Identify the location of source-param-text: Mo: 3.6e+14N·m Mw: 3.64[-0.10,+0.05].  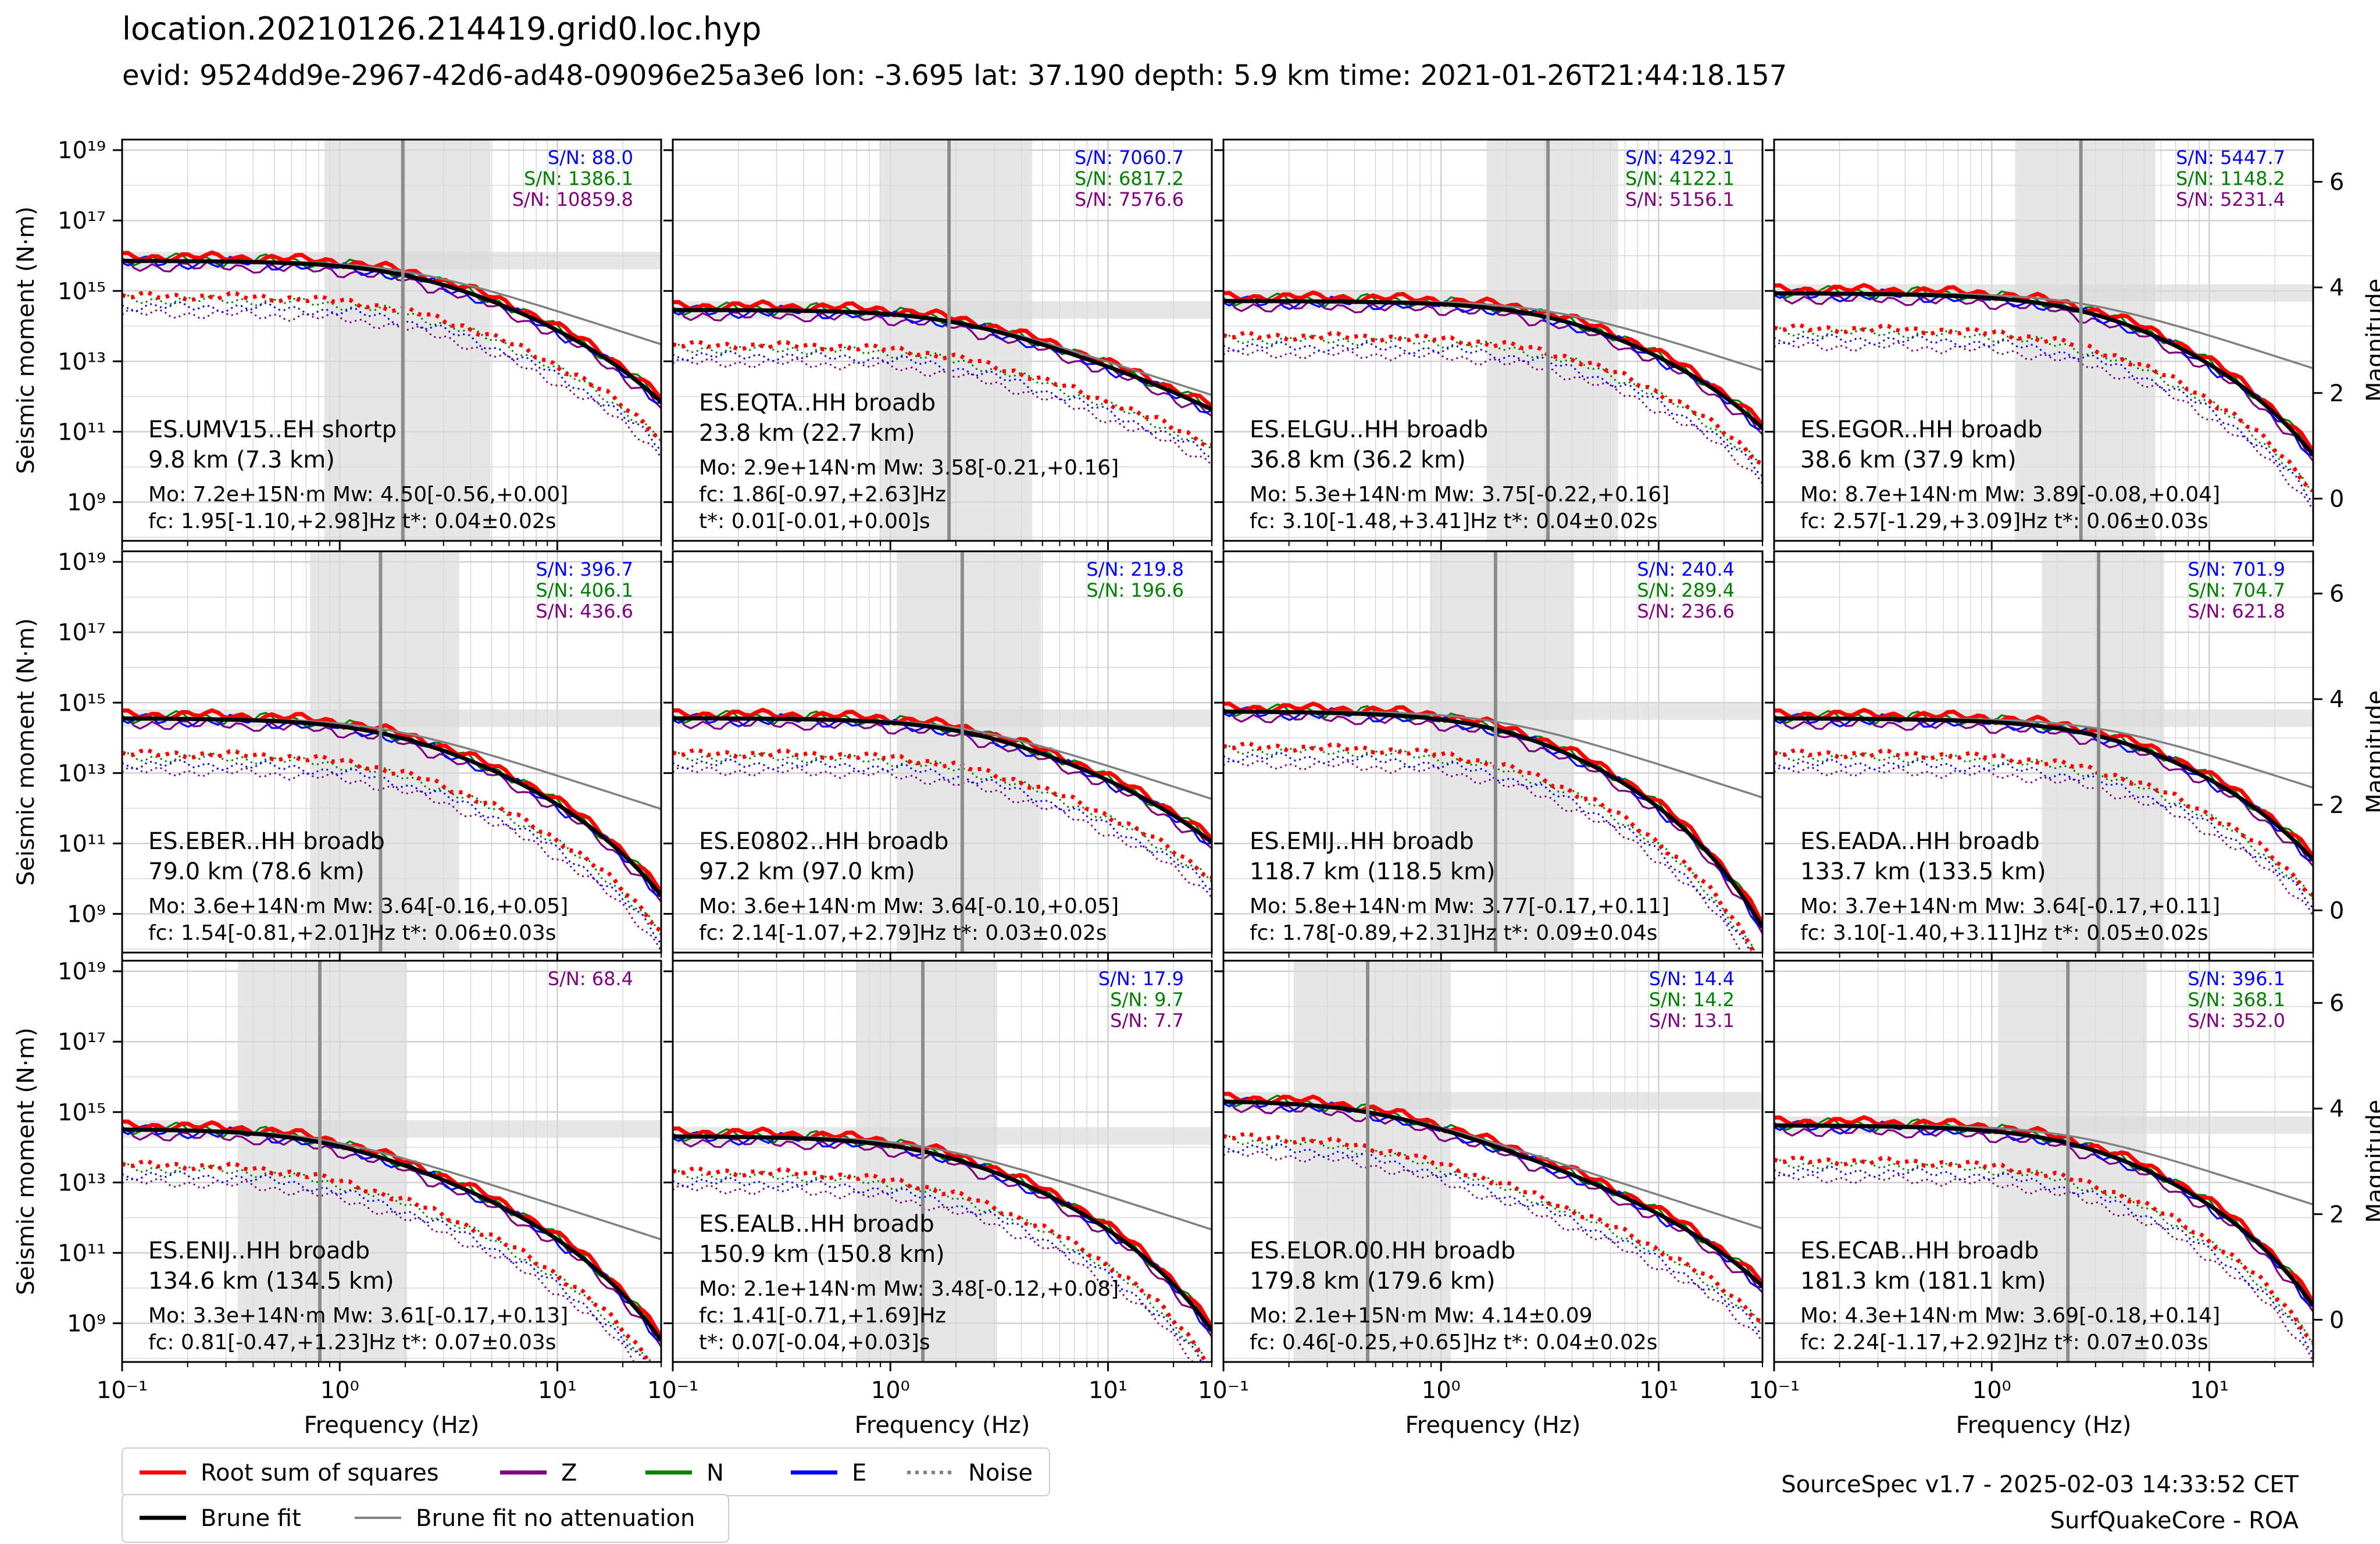
(909, 906).